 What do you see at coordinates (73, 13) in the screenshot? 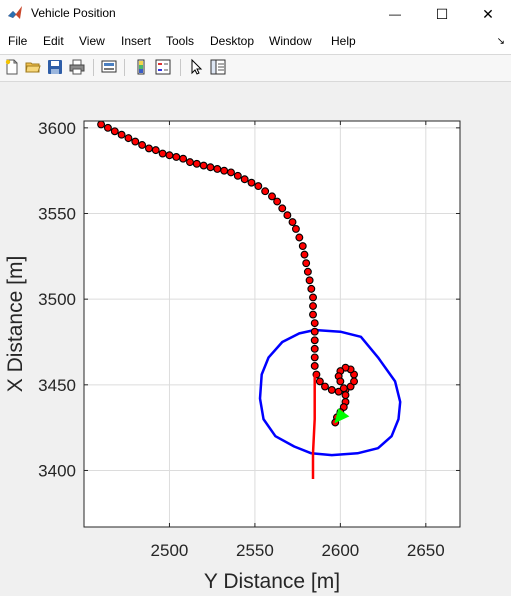
I see `window-title: Vehicle Position` at bounding box center [73, 13].